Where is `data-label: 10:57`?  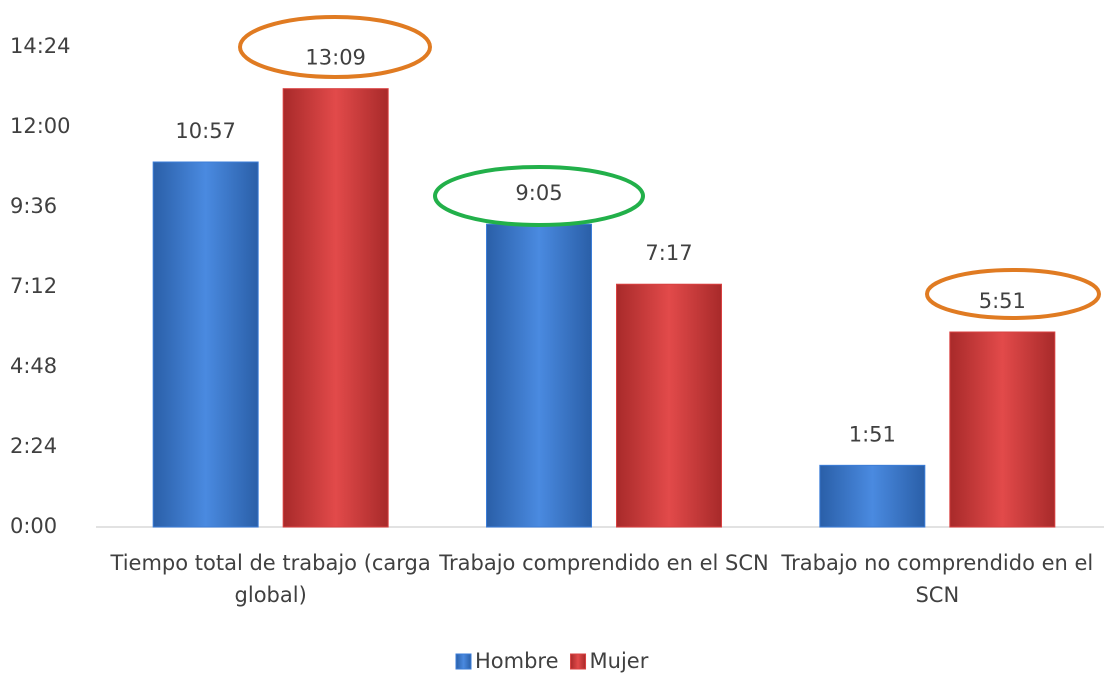 data-label: 10:57 is located at coordinates (205, 131).